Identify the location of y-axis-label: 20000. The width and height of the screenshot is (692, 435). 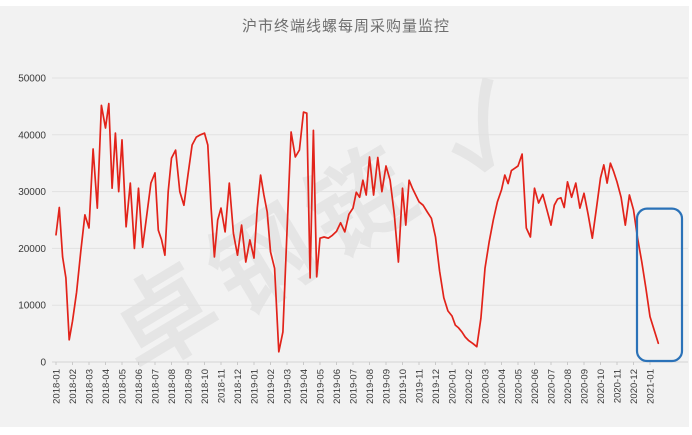
(32, 249).